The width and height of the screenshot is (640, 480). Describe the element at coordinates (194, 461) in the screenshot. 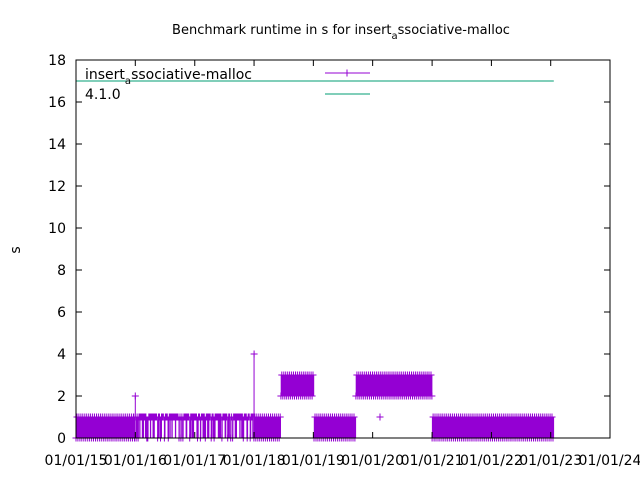

I see `x-tick-label: 01/01/17` at that location.